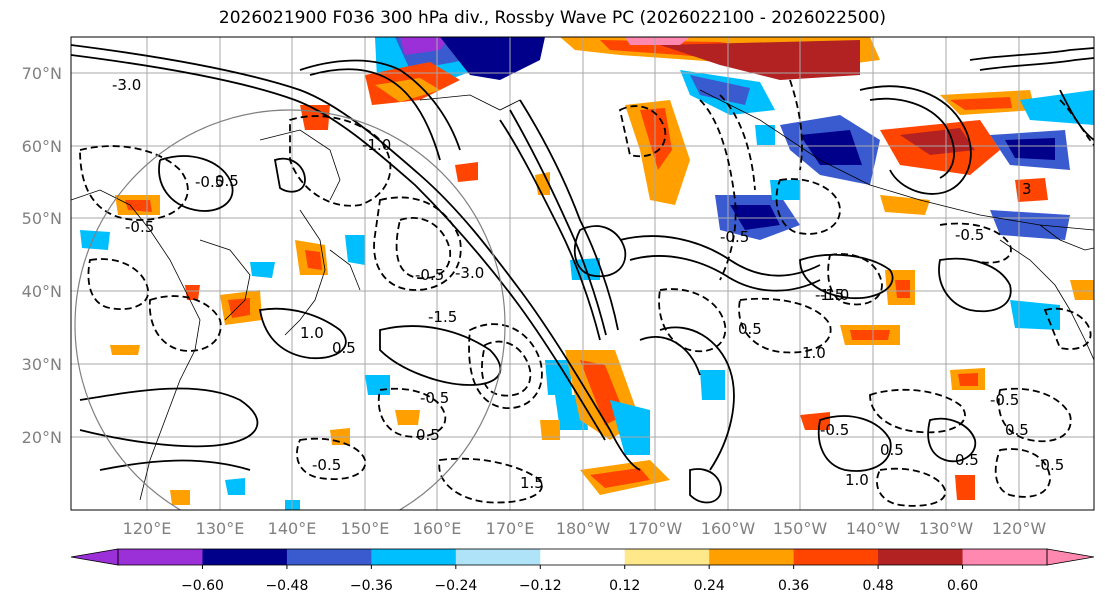 The height and width of the screenshot is (604, 1105). Describe the element at coordinates (1019, 528) in the screenshot. I see `lon-label: 120°W` at that location.